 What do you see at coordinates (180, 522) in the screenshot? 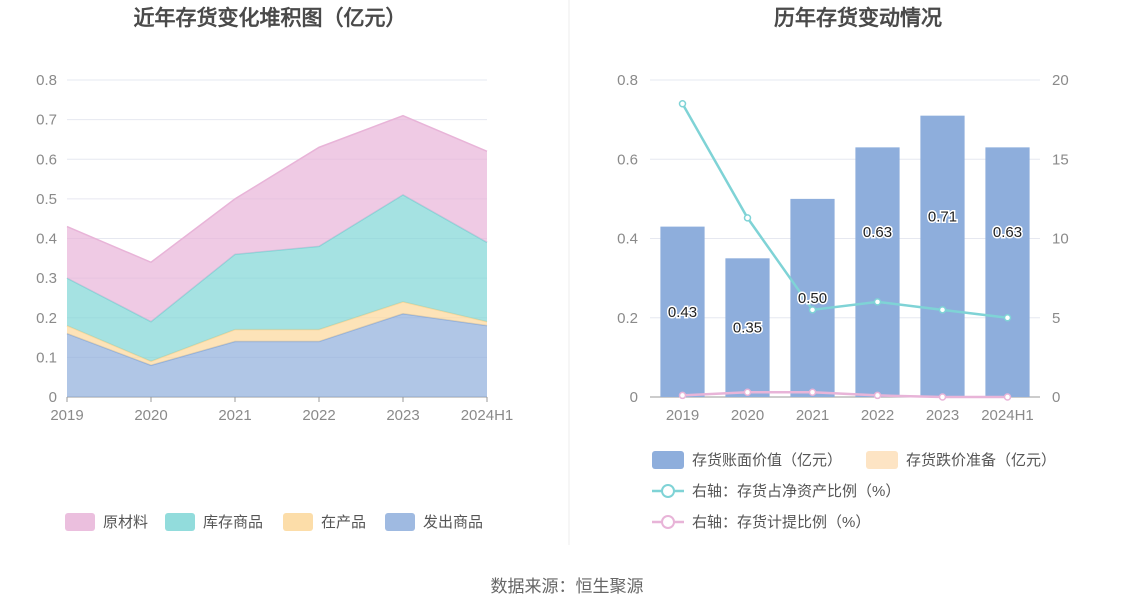
I see `legend-swatch-stock` at bounding box center [180, 522].